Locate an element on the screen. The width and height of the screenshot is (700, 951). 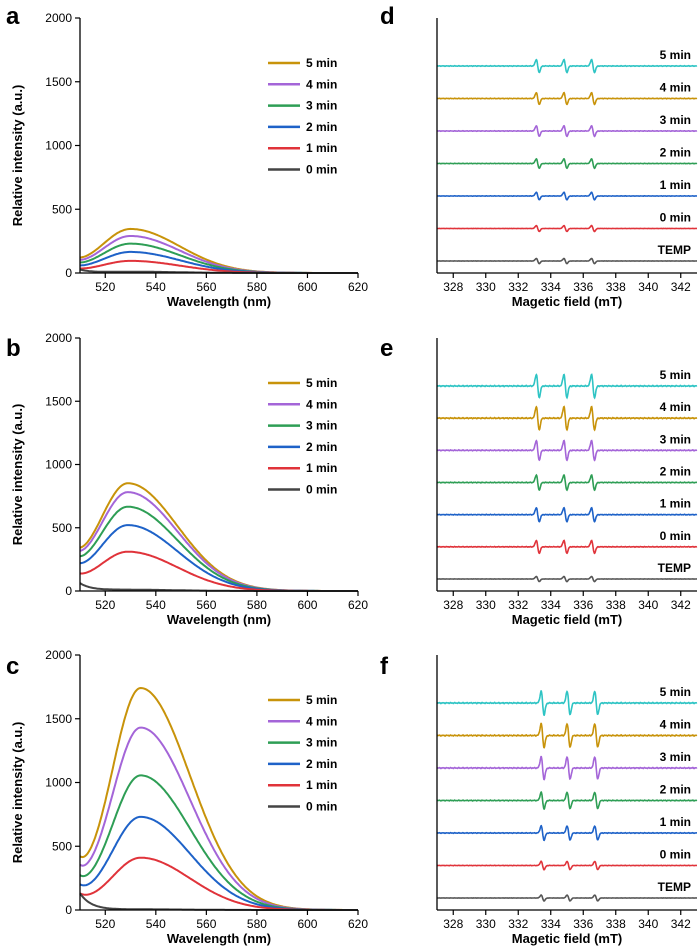
panel-letter: e is located at coordinates (386, 348).